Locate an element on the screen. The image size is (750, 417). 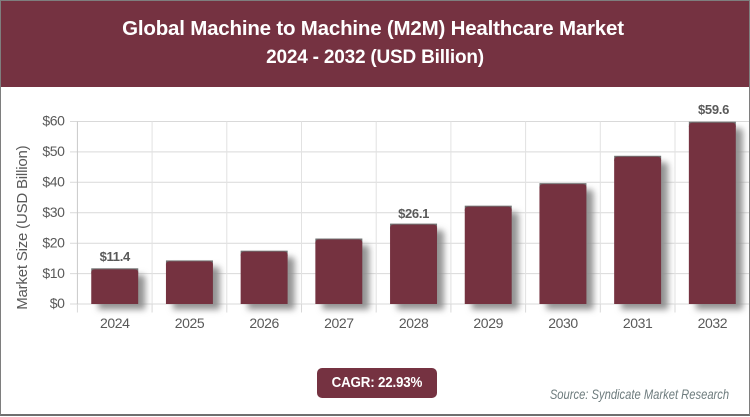
svg-text: 2027 is located at coordinates (339, 323).